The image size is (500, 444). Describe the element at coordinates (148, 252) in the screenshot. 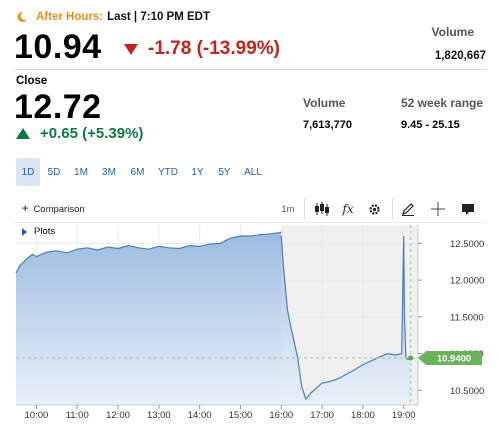

I see `series-line-regular` at that location.